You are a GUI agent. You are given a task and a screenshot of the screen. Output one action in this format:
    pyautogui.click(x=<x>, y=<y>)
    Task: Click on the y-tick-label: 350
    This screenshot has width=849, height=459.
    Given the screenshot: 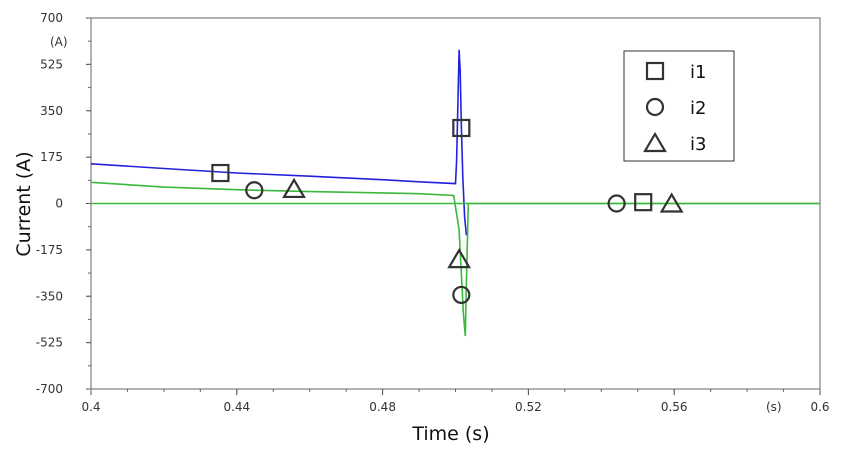 What is the action you would take?
    pyautogui.click(x=51, y=111)
    